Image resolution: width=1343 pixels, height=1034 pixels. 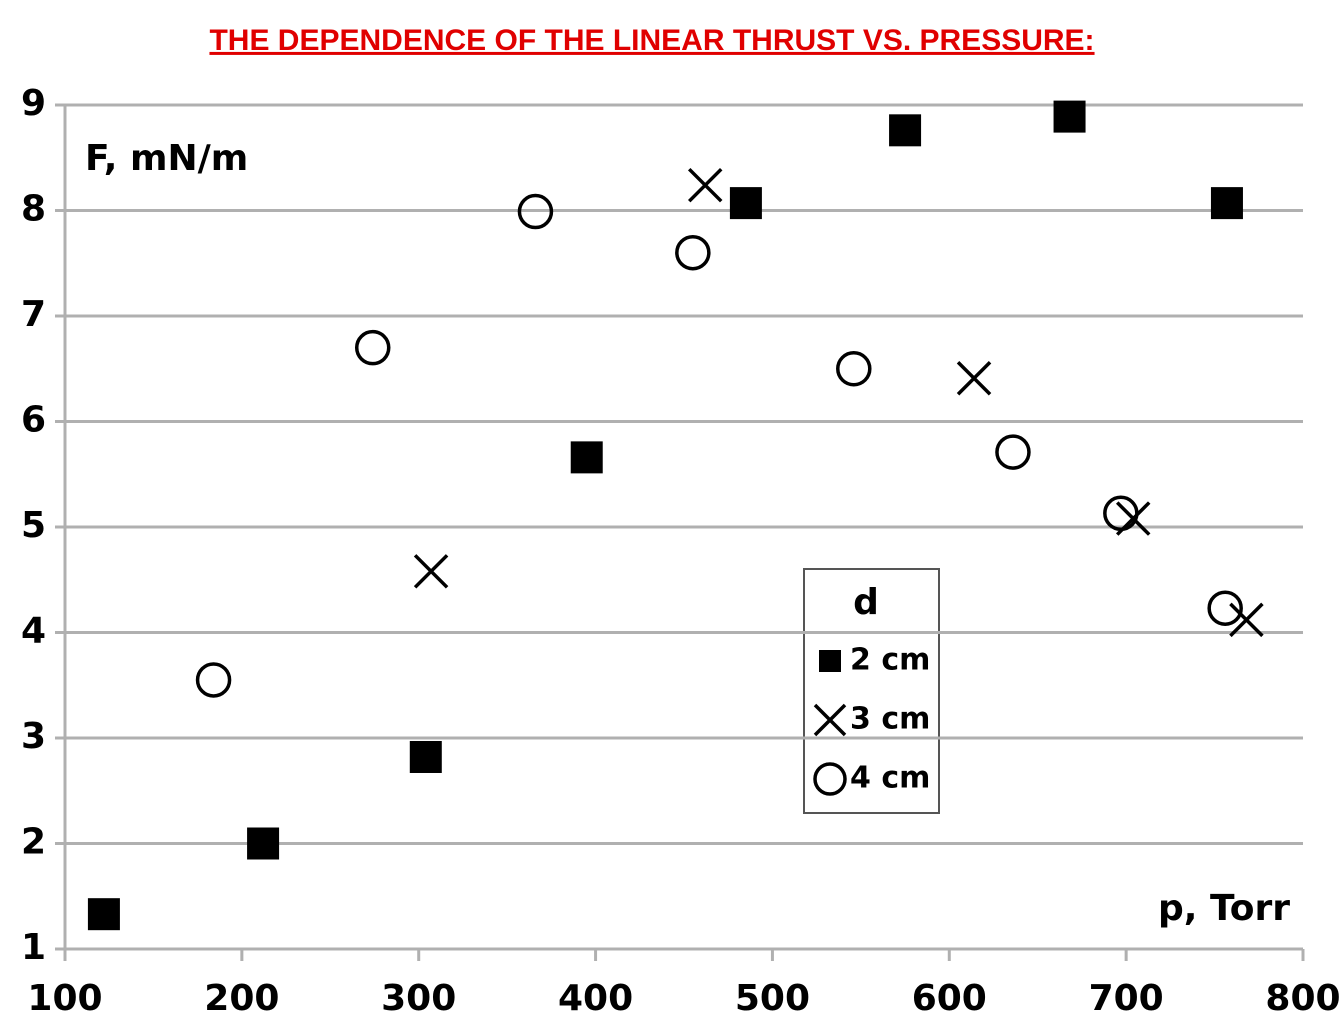 I want to click on legend-label: 2 cm, so click(x=890, y=660).